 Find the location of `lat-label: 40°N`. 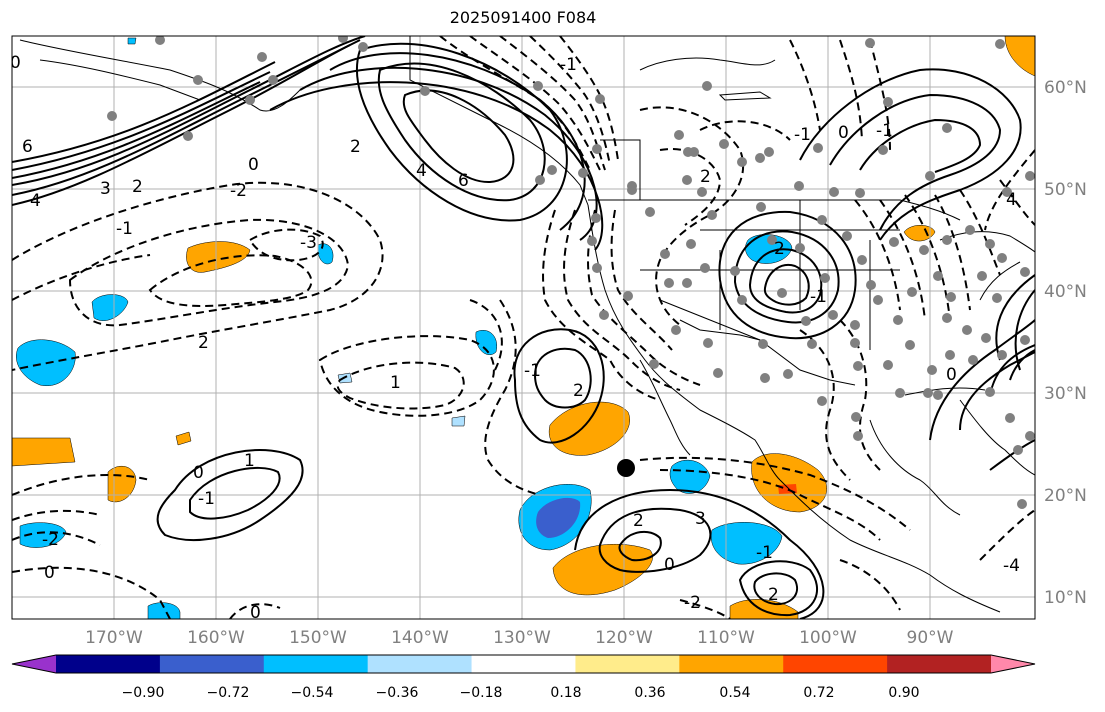

lat-label: 40°N is located at coordinates (1065, 292).